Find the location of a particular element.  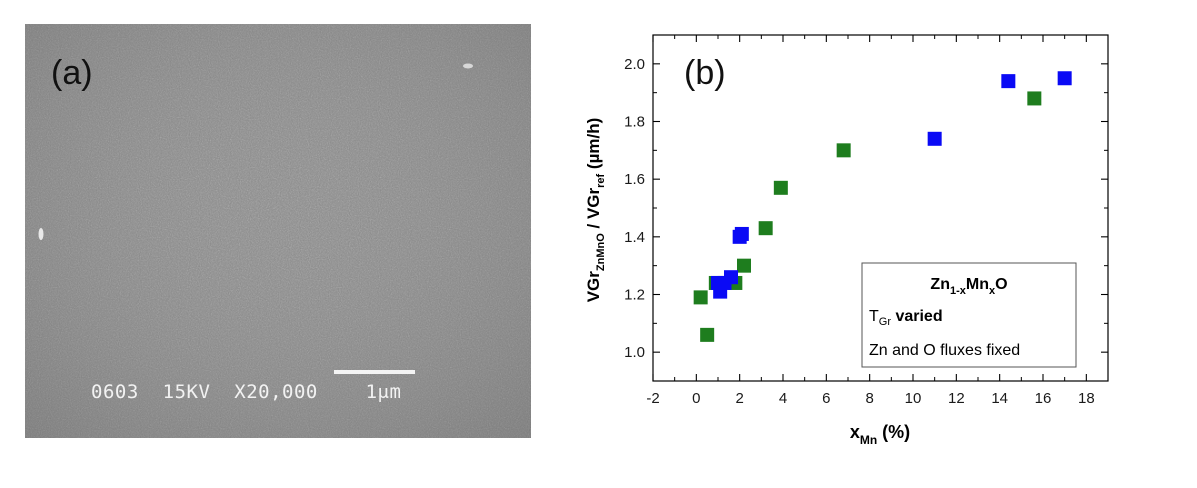

legend-line-2-bold: varied is located at coordinates (917, 316).